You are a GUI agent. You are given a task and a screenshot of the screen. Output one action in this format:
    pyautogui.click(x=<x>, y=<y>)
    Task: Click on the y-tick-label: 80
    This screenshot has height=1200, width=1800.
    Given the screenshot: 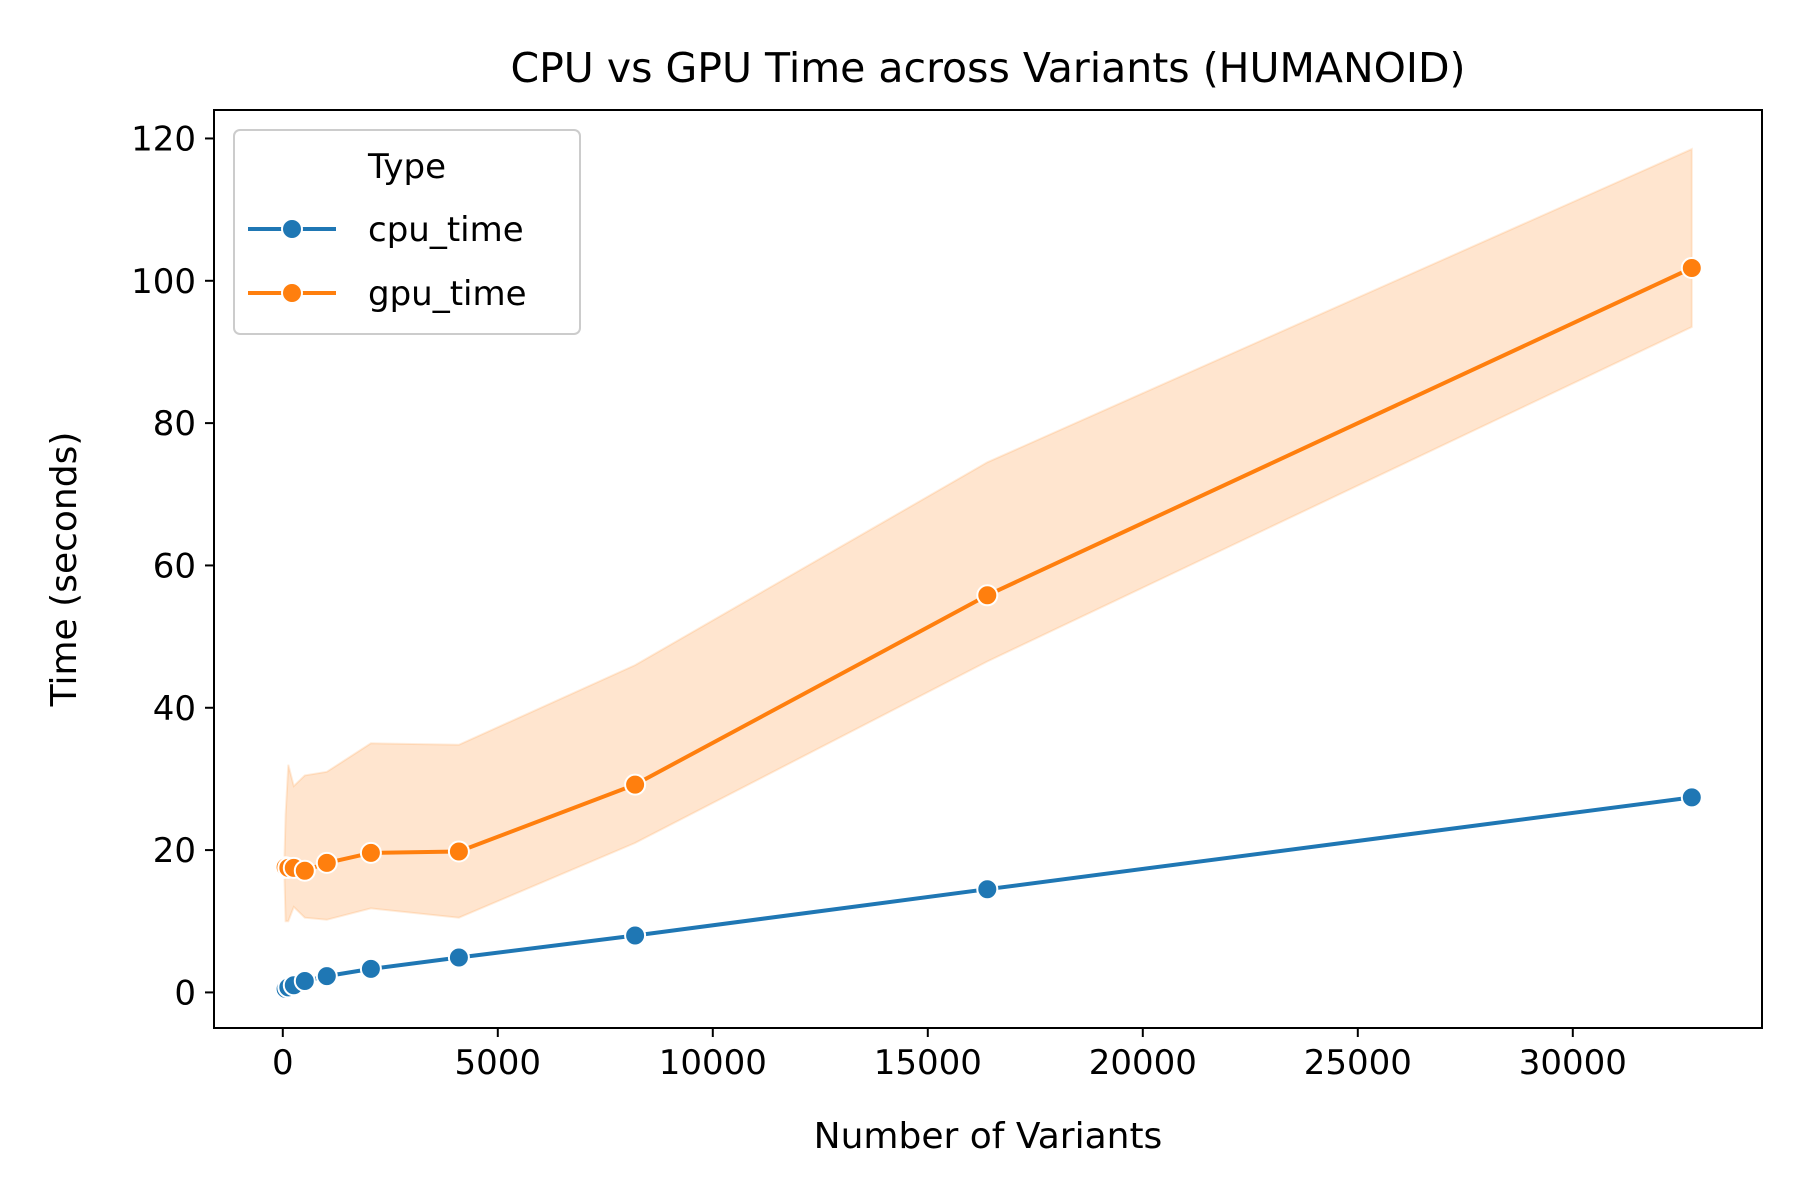 What is the action you would take?
    pyautogui.click(x=174, y=424)
    